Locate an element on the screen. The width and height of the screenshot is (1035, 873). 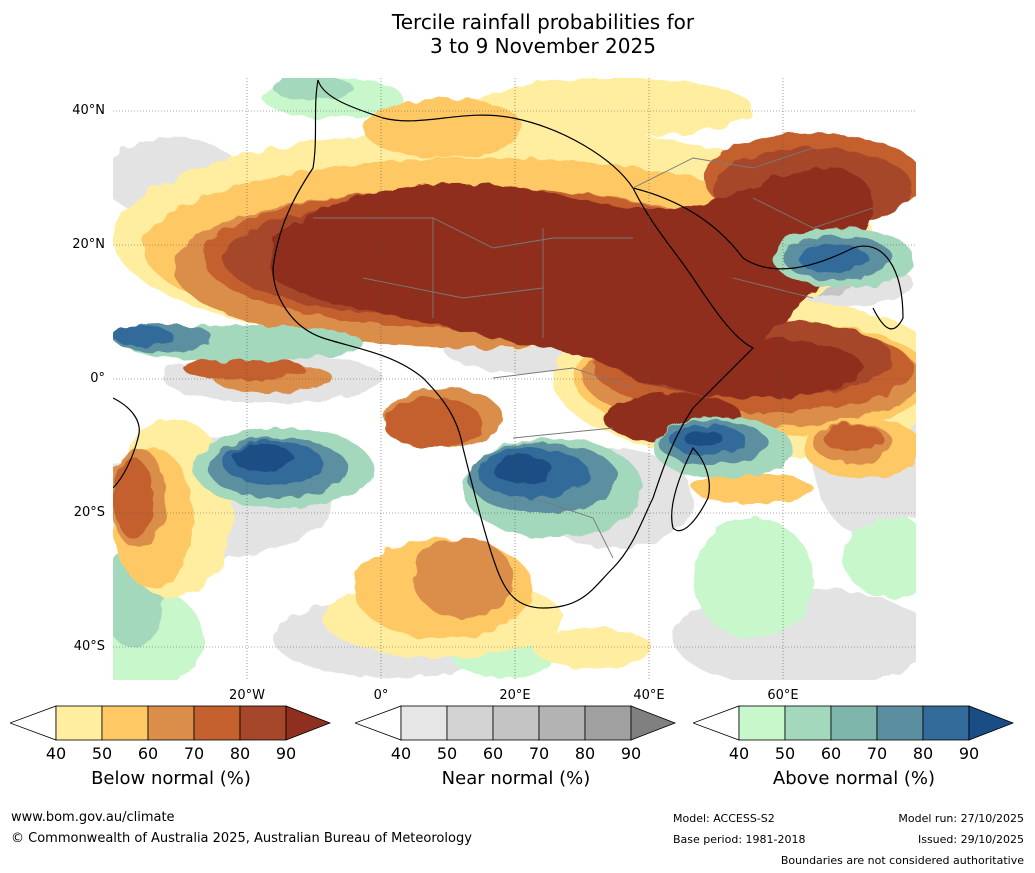
website-text: www.bom.gov.au/climate is located at coordinates (93, 817).